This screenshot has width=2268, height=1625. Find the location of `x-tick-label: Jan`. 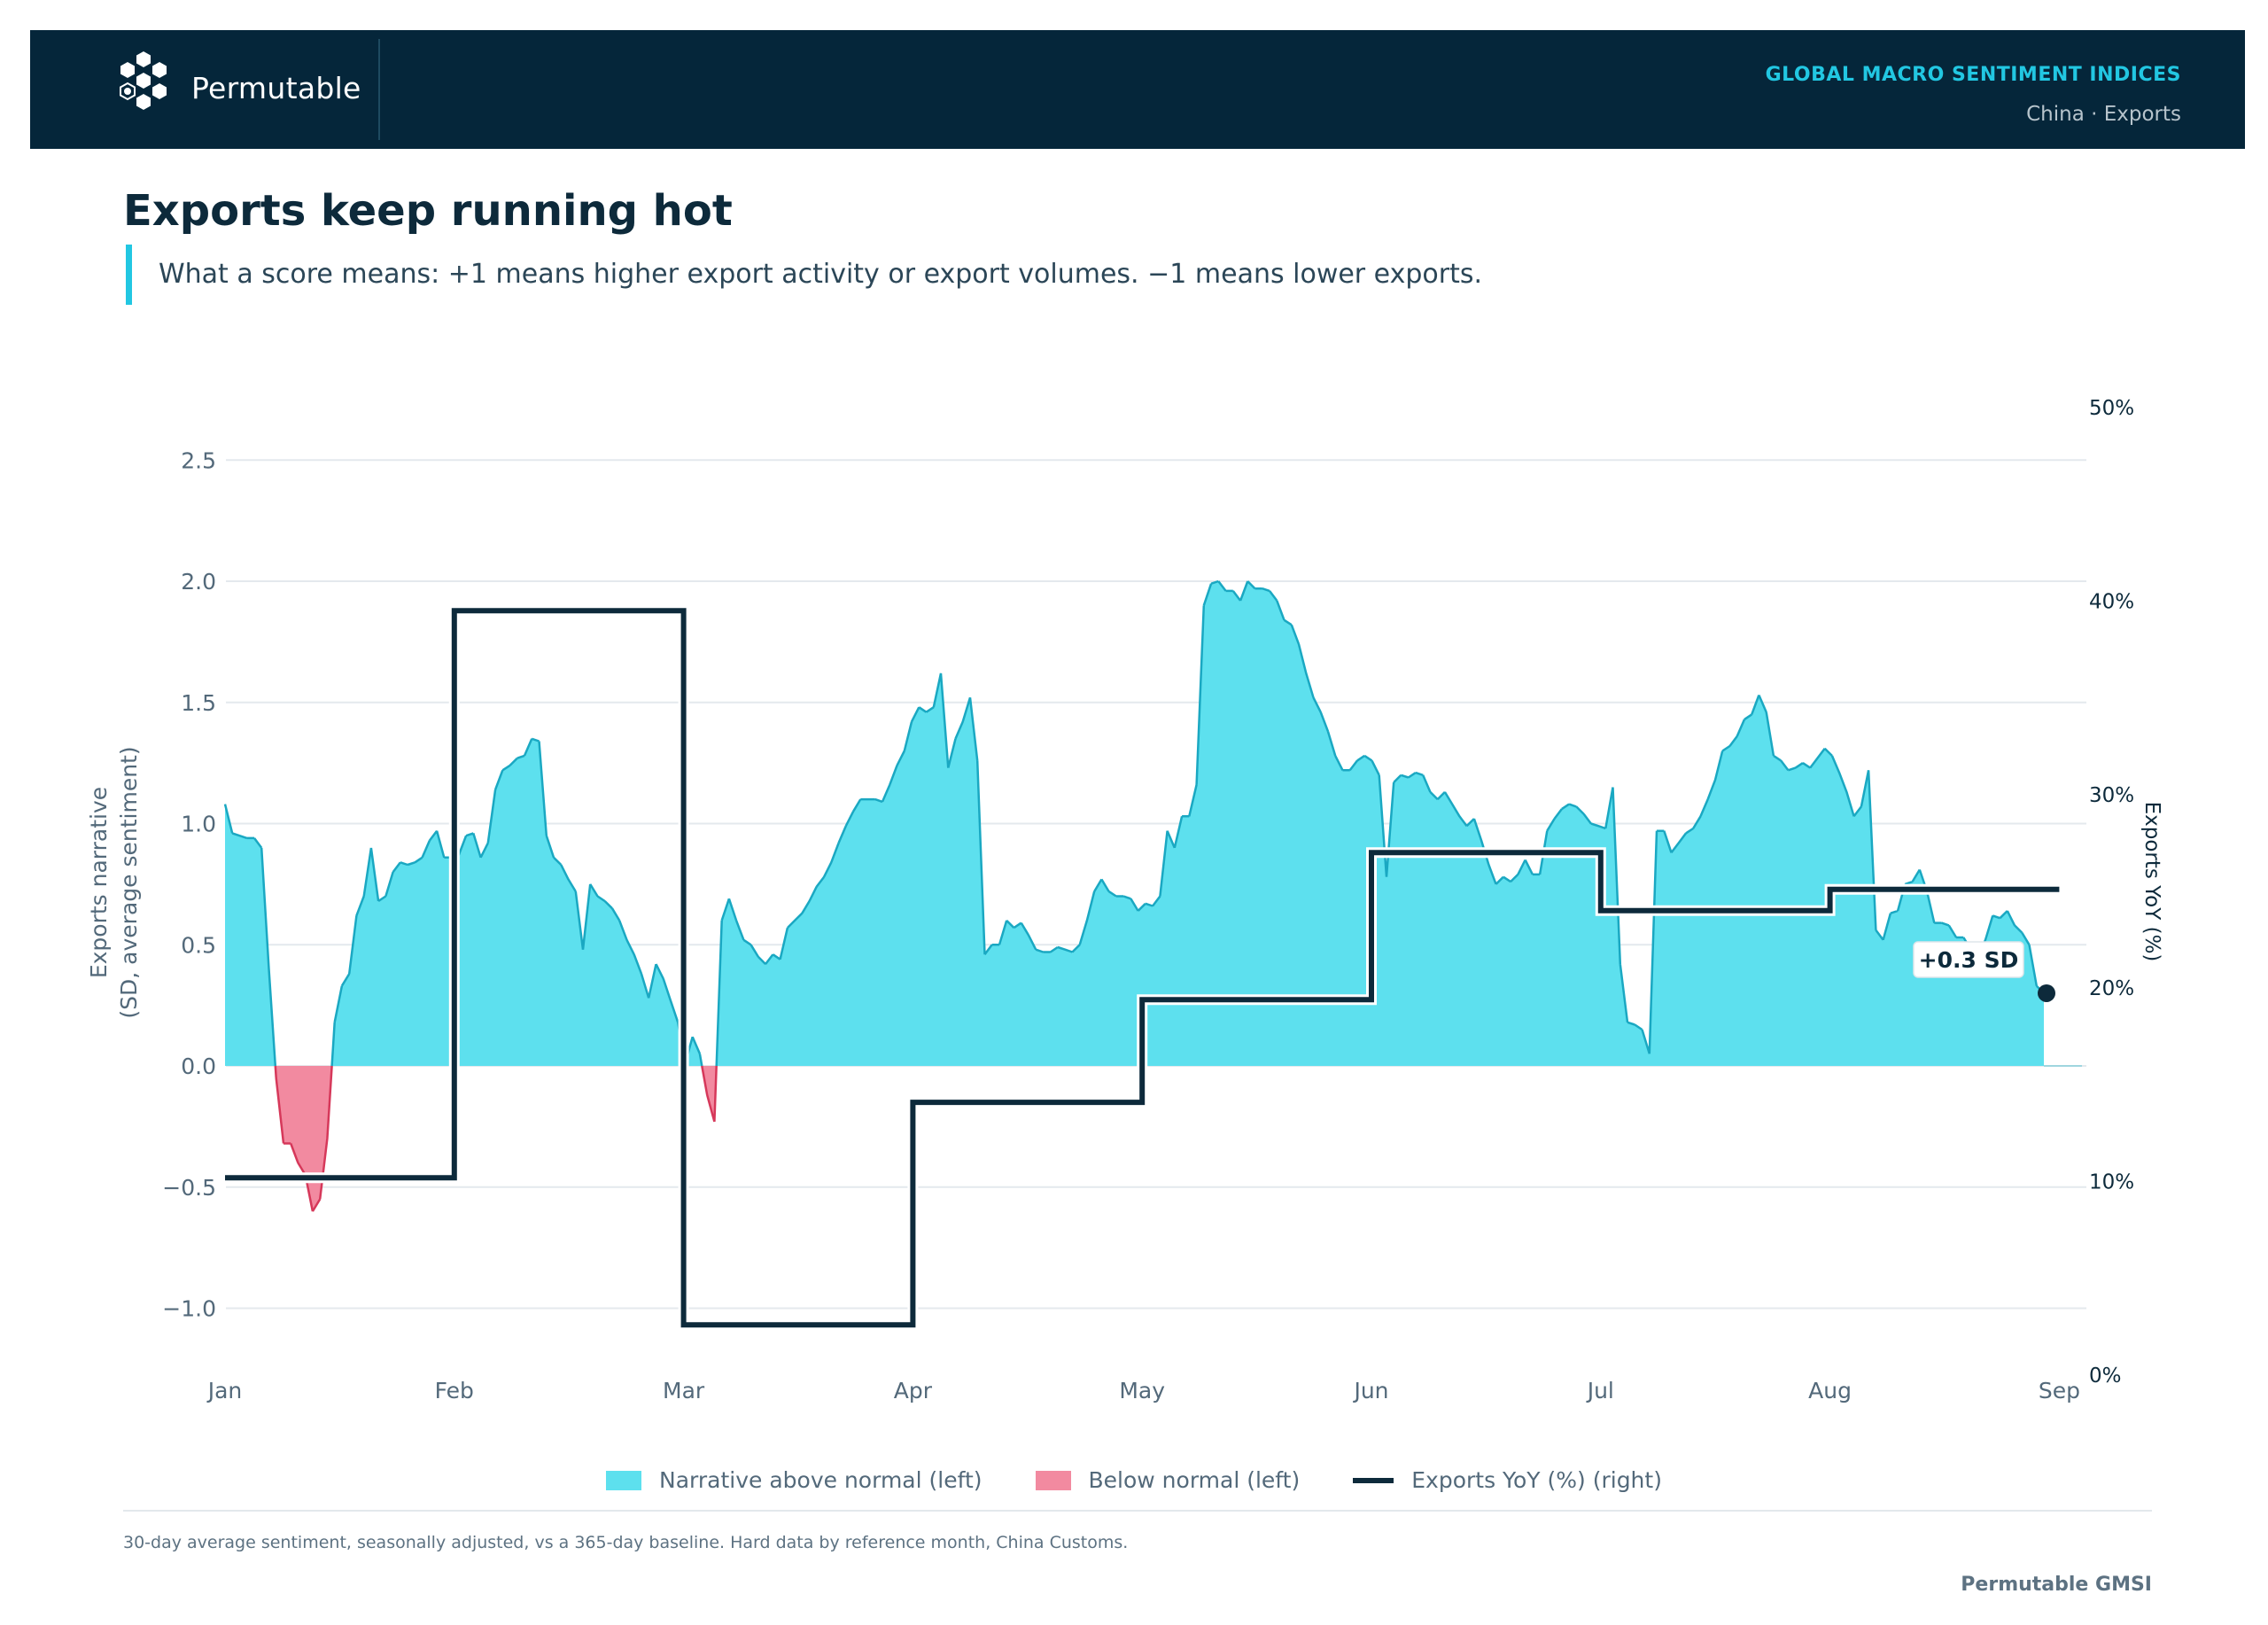

x-tick-label: Jan is located at coordinates (224, 1390).